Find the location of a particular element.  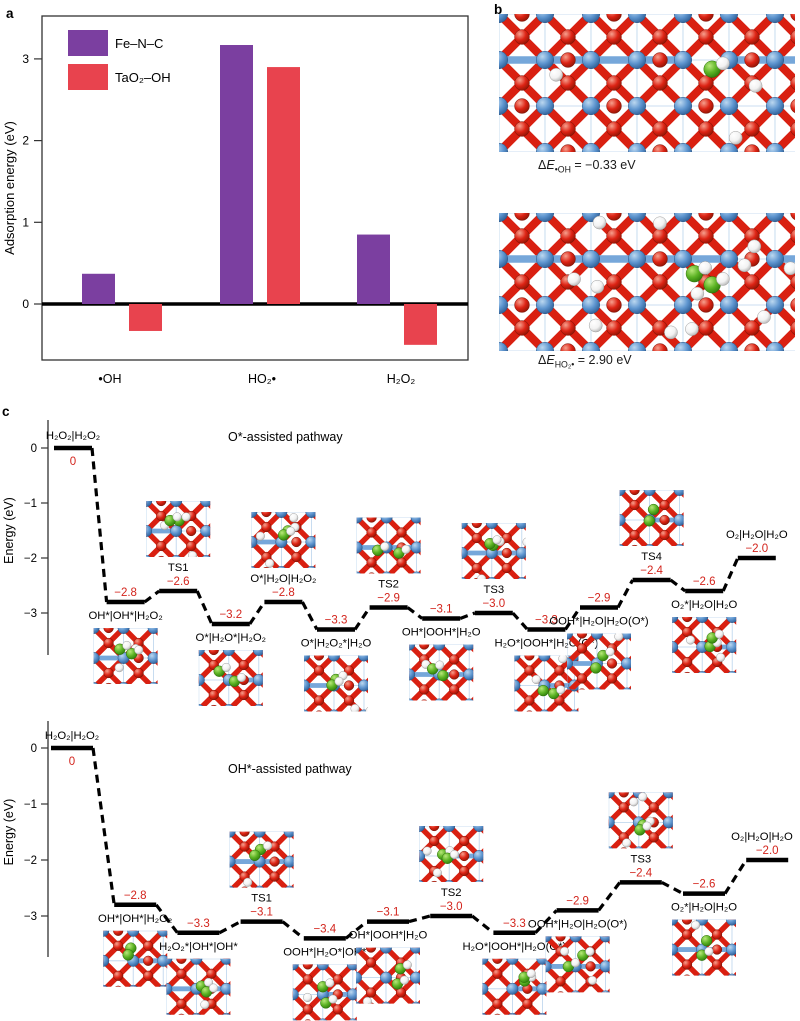

energy-value: −3.3 is located at coordinates (514, 924).